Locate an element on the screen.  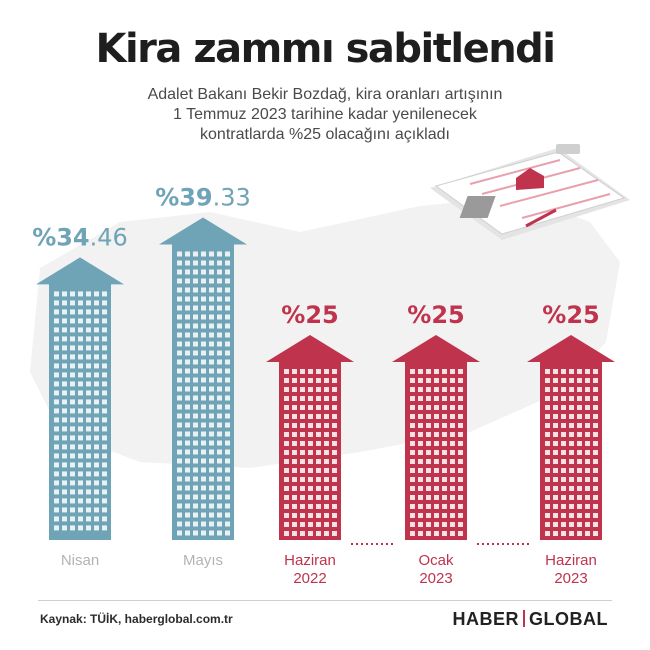
category-label-4: 2023 is located at coordinates (435, 578).